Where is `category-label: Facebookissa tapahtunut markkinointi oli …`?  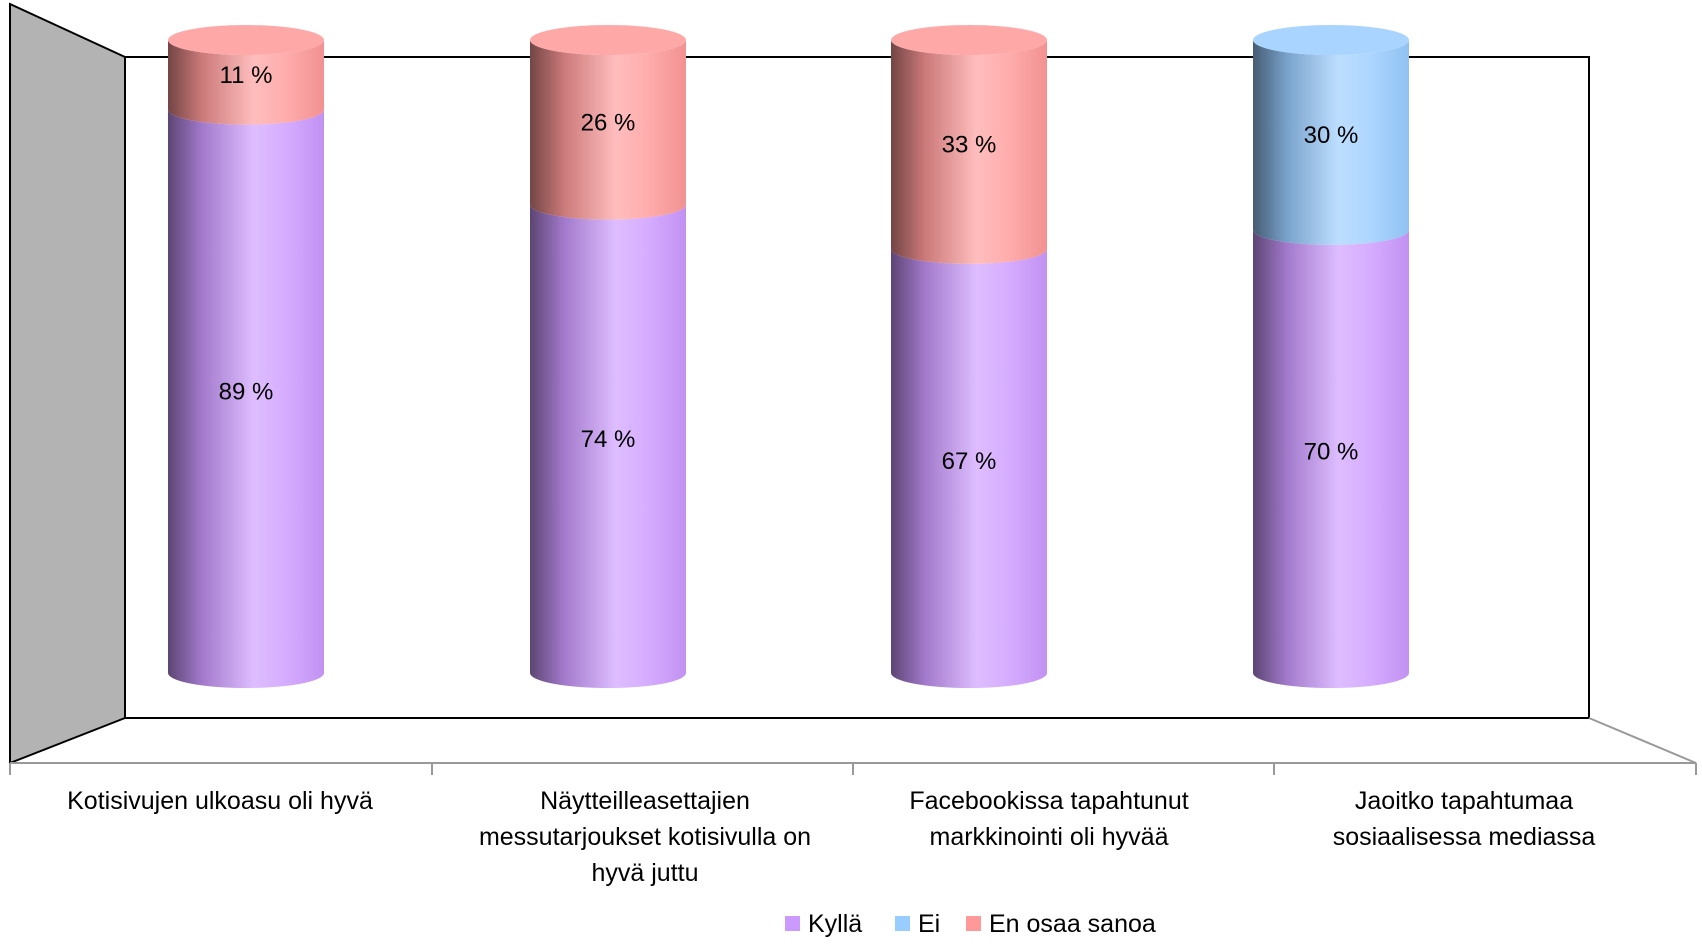 category-label: Facebookissa tapahtunut markkinointi oli … is located at coordinates (1048, 819).